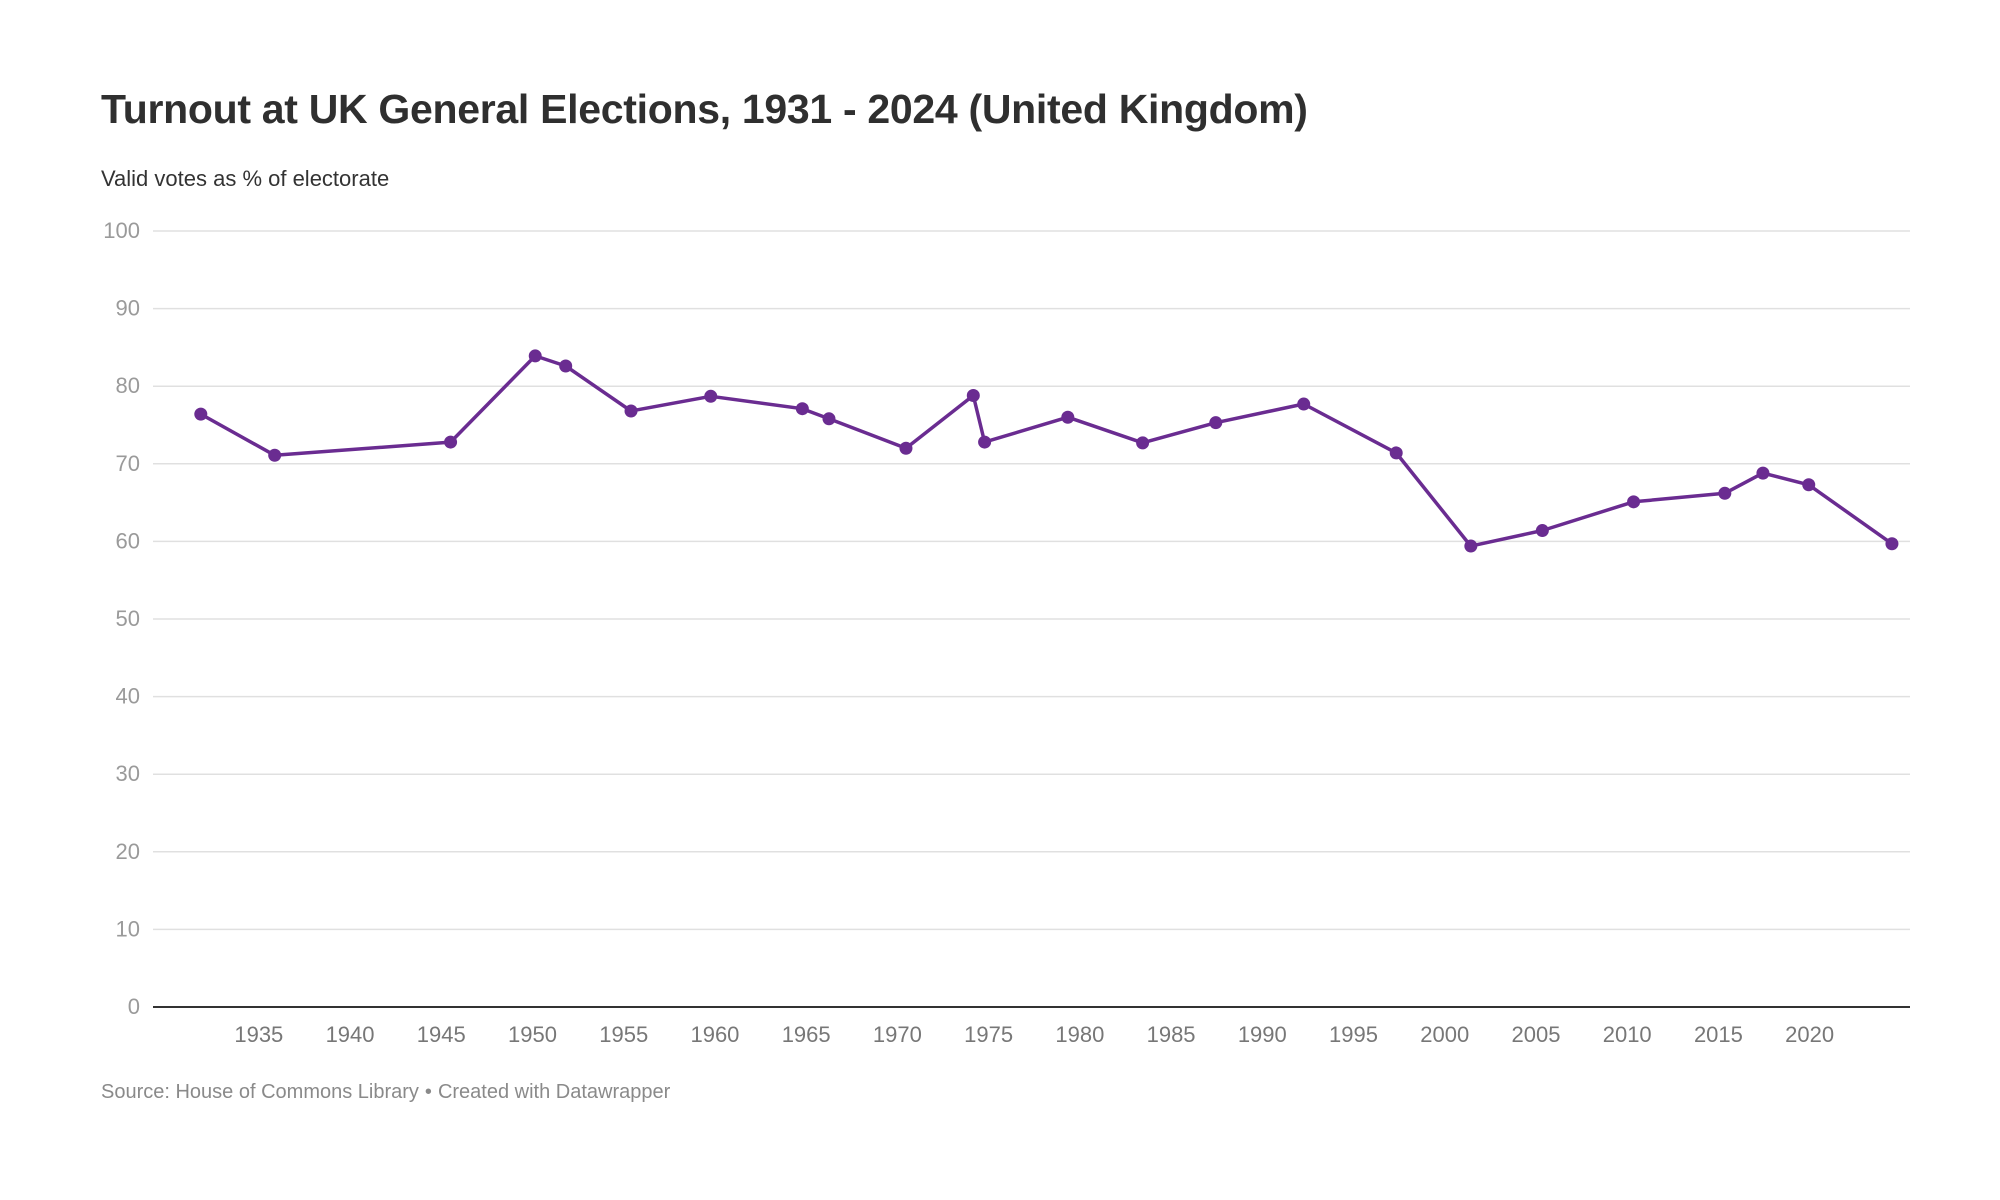  What do you see at coordinates (623, 1034) in the screenshot?
I see `x-tick-label: 1955` at bounding box center [623, 1034].